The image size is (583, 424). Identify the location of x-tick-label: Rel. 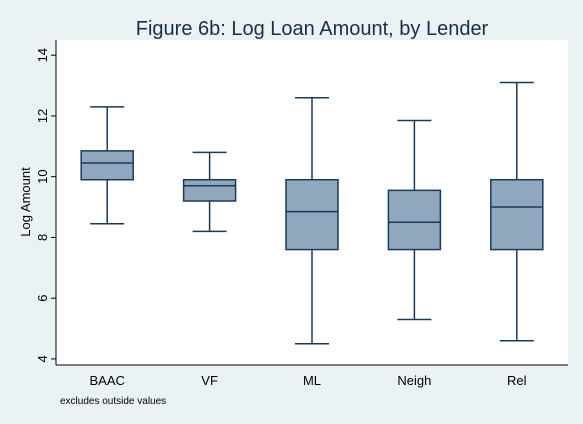
(517, 380).